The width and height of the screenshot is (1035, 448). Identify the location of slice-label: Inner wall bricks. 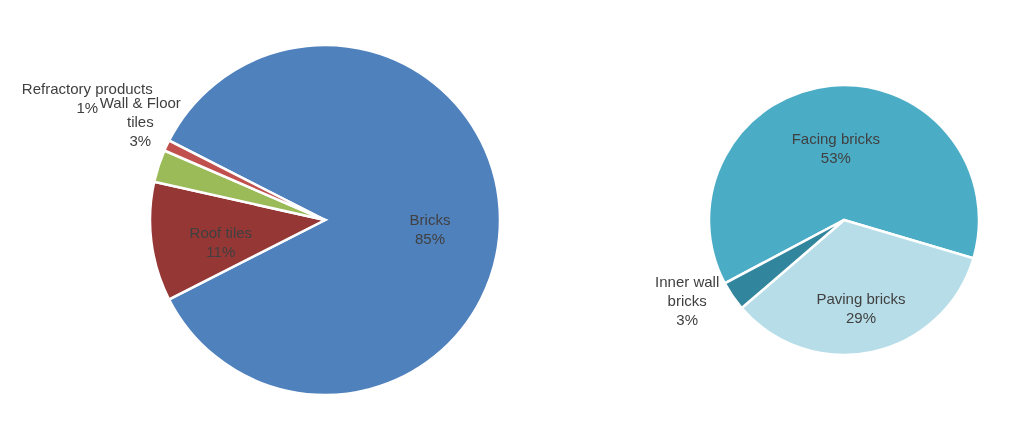
(687, 291).